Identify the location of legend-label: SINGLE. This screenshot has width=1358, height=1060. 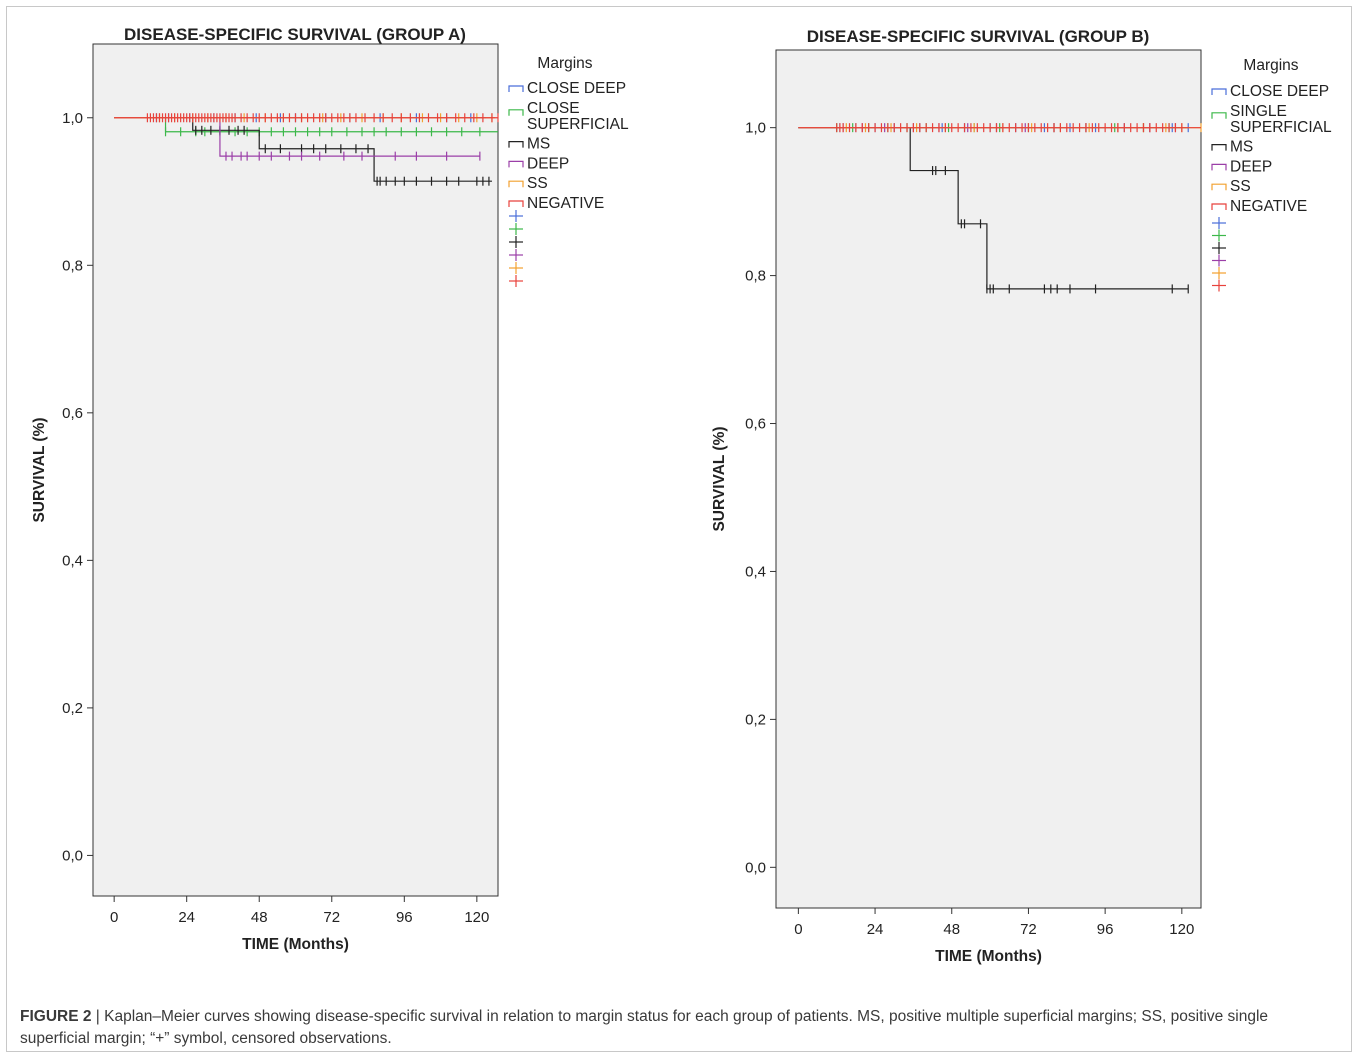
(1258, 111).